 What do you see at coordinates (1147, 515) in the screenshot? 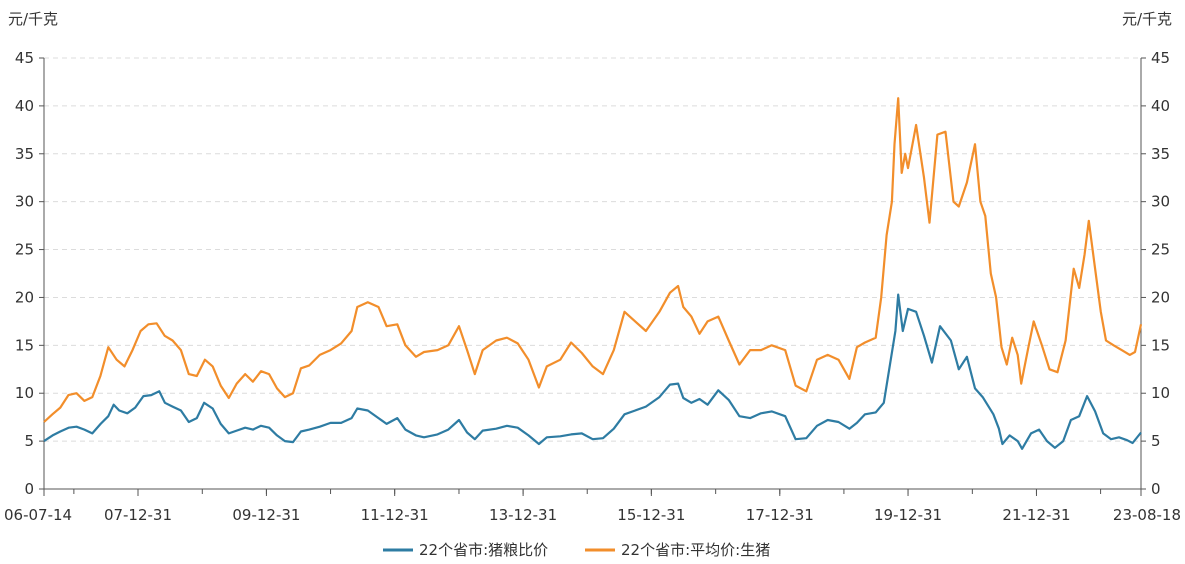
I see `x-tick-label: 23-08-18` at bounding box center [1147, 515].